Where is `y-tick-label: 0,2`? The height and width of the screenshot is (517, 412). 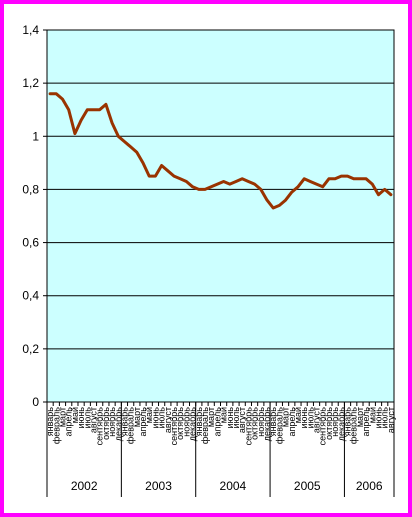
y-tick-label: 0,2 is located at coordinates (30, 349).